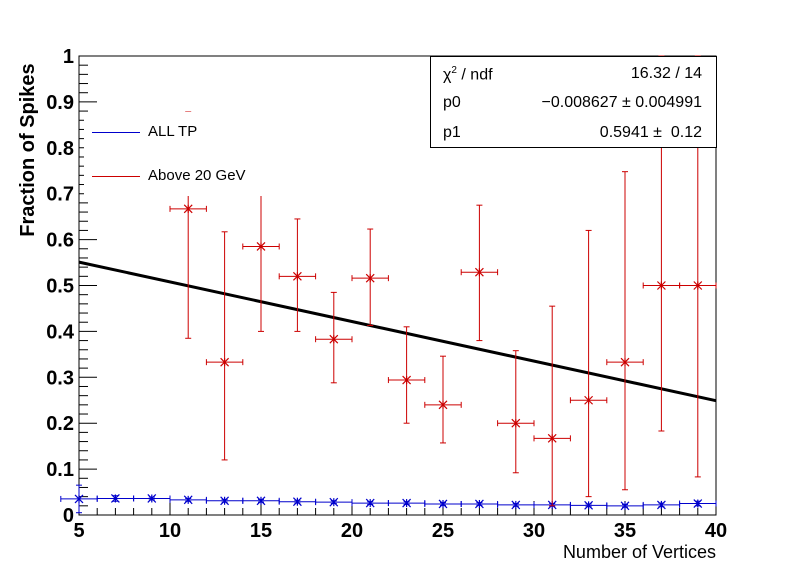  I want to click on stats-row-chi2: χ2 / ndf 16.32 / 14, so click(573, 74).